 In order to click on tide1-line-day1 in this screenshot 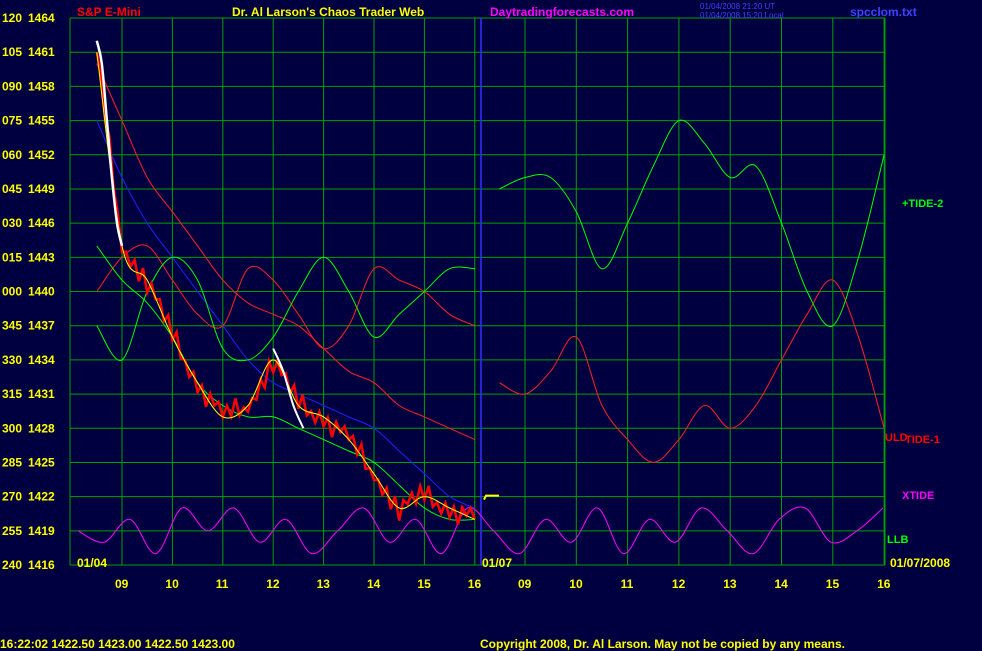, I will do `click(286, 297)`.